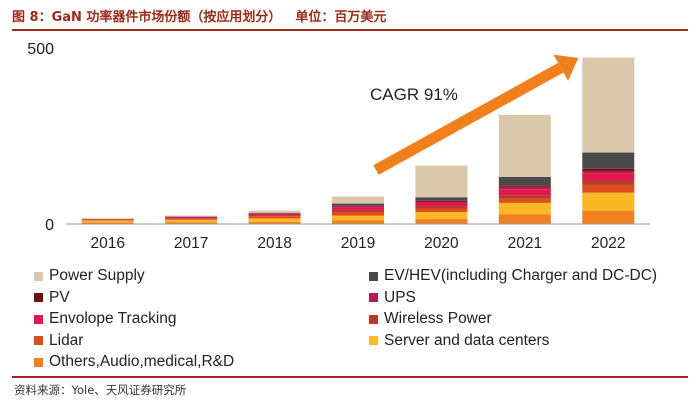  I want to click on legend-item: PV, so click(52, 298).